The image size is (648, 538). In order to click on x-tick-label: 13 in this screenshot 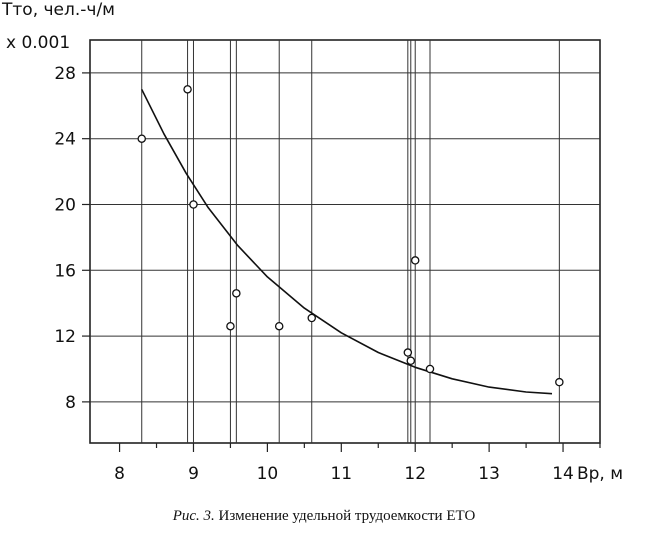, I will do `click(489, 474)`.